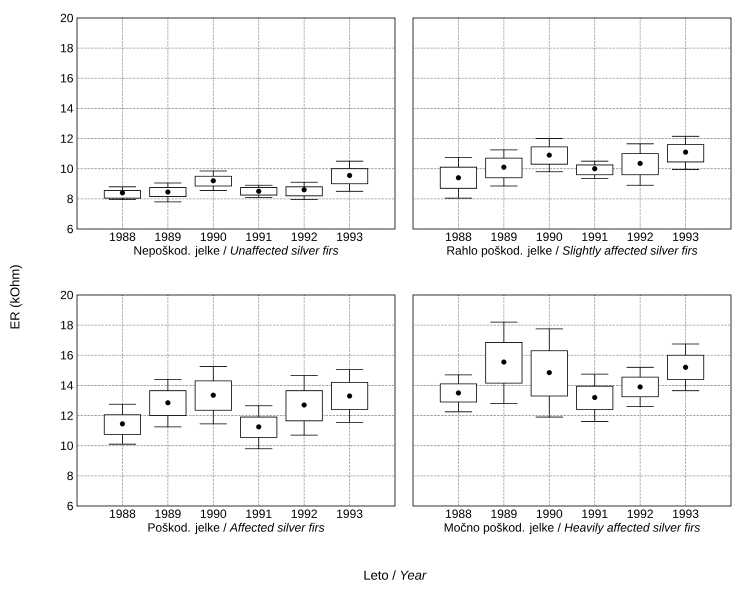 The height and width of the screenshot is (593, 741). I want to click on x-axis-title: Rahlo poškod. jelke / Slightly affected silver firs, so click(572, 252).